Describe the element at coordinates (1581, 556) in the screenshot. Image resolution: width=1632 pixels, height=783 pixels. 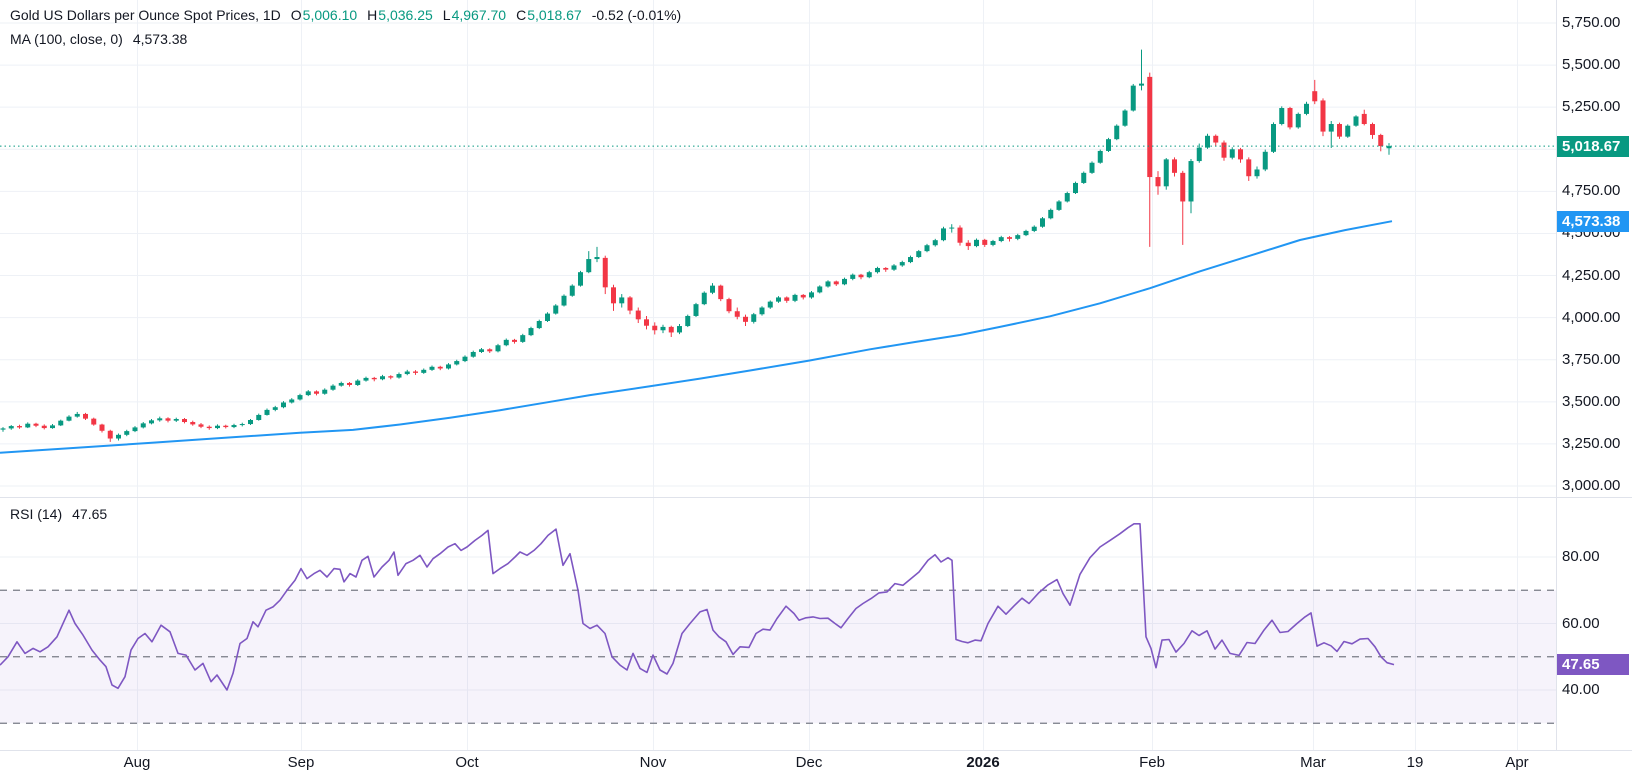
I see `rsi-axis-label: 80.00` at that location.